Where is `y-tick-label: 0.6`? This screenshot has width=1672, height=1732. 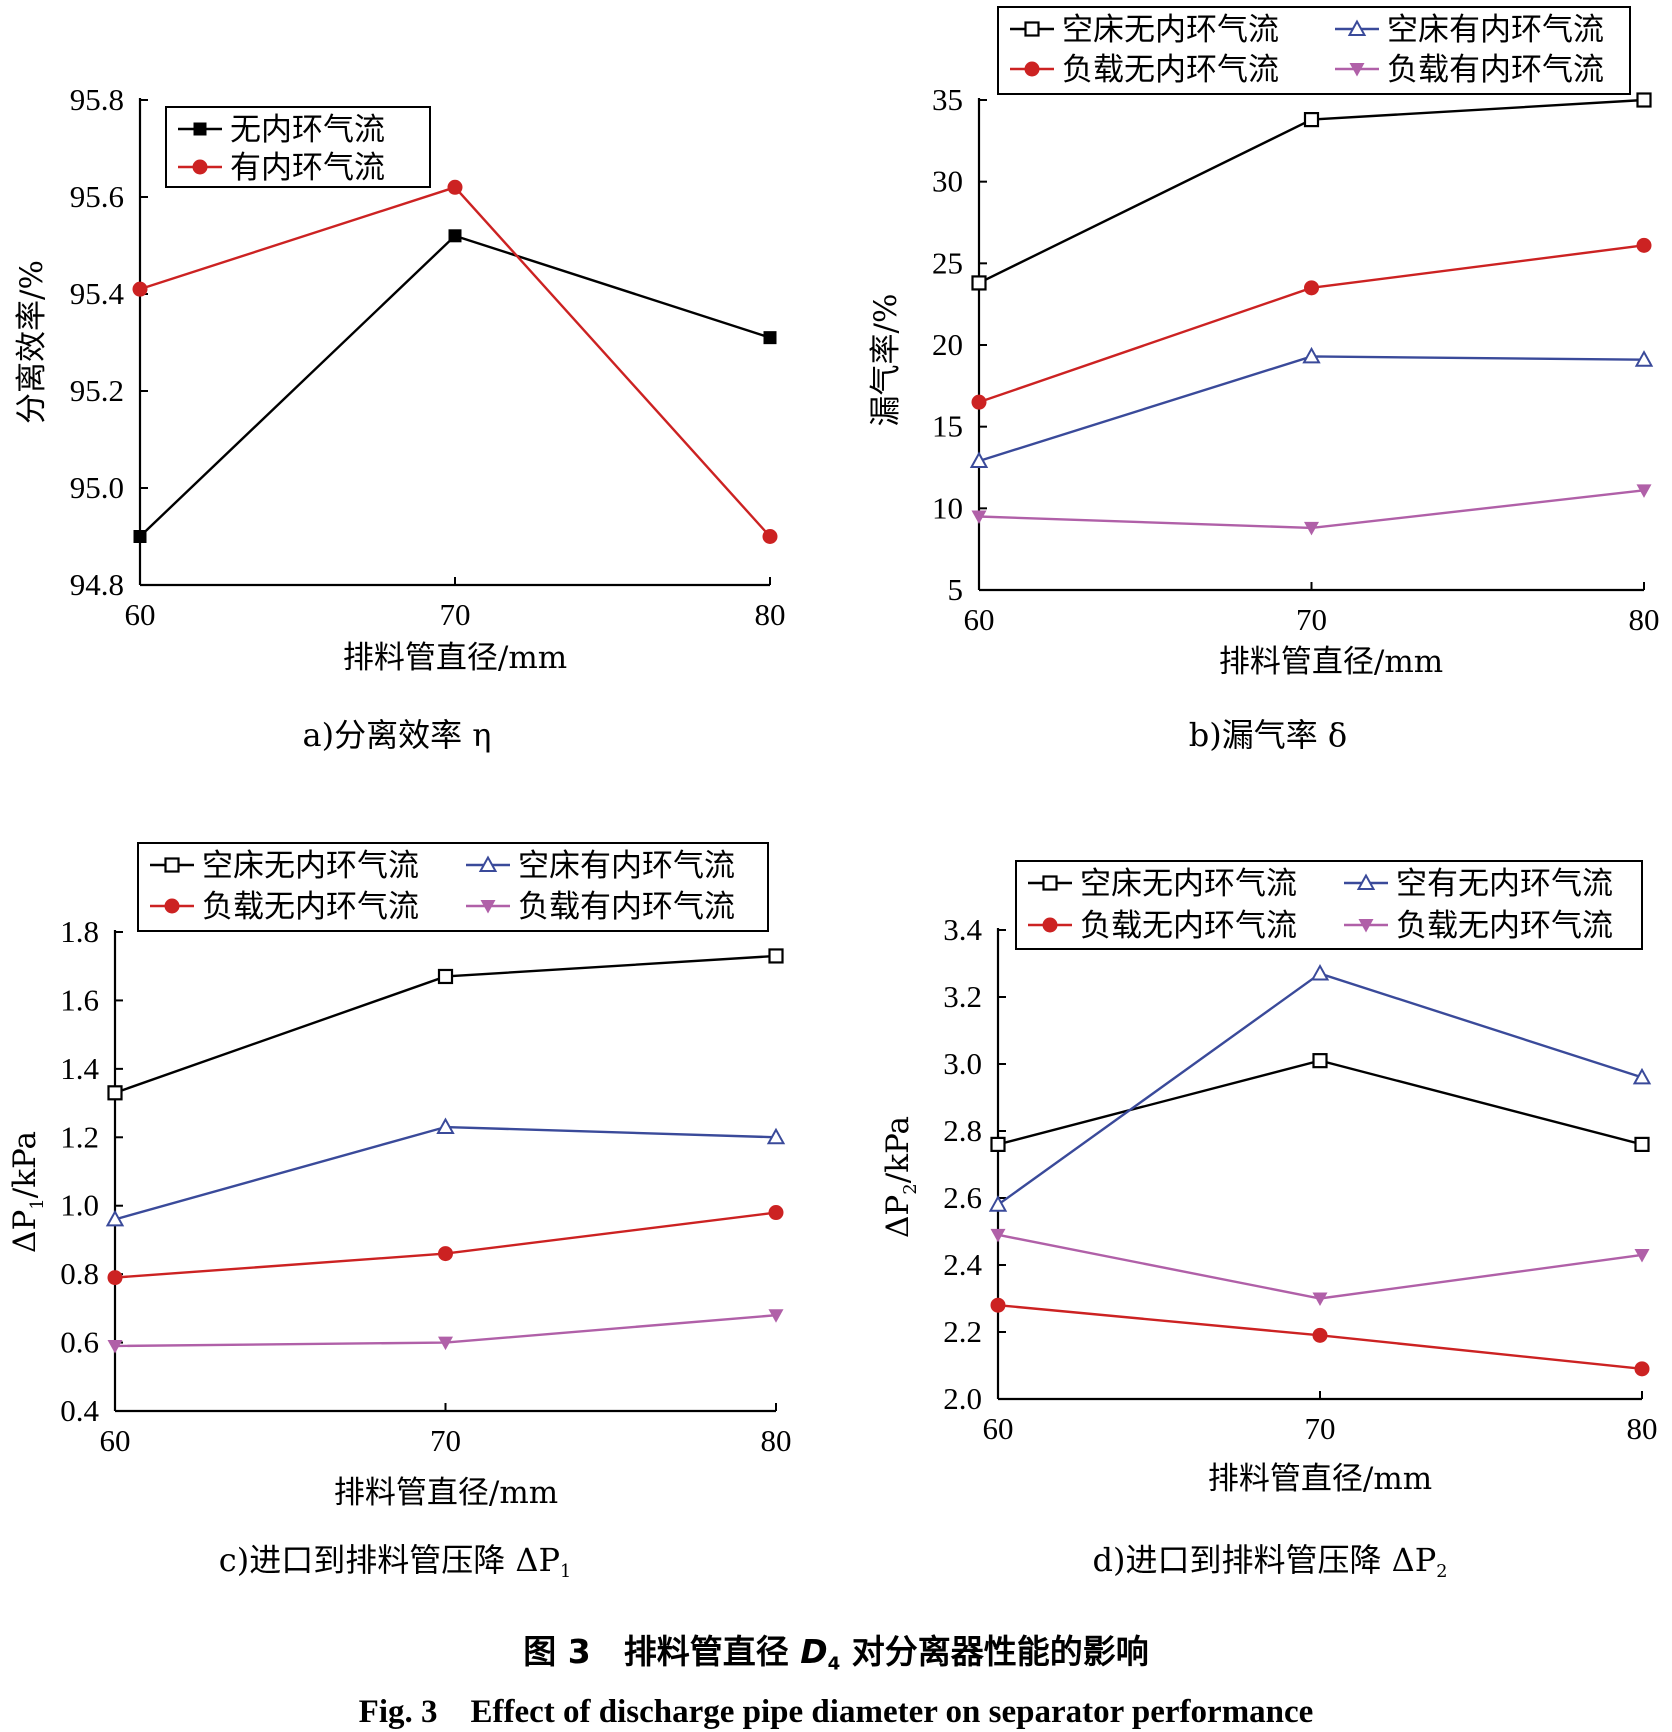 y-tick-label: 0.6 is located at coordinates (79, 1342).